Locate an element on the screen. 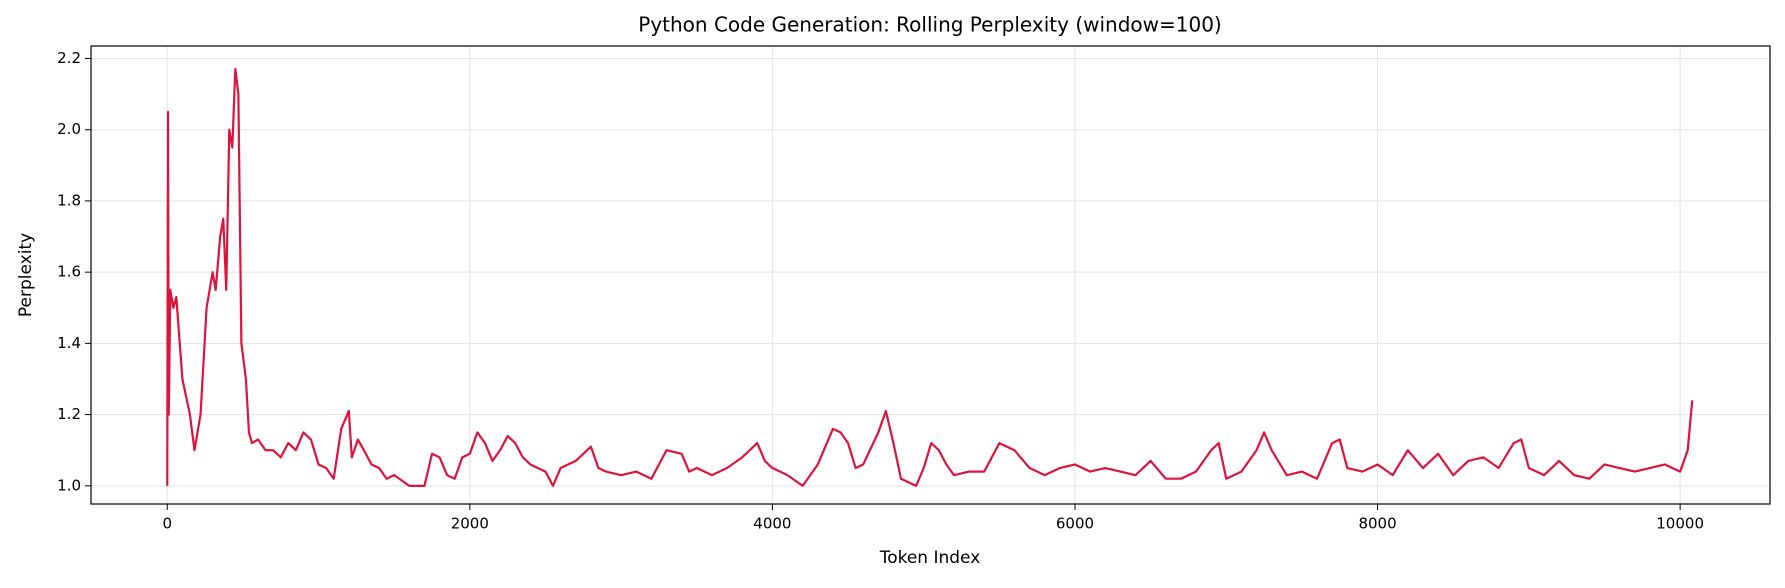 The image size is (1785, 588). x-tick-label: 4000 is located at coordinates (772, 524).